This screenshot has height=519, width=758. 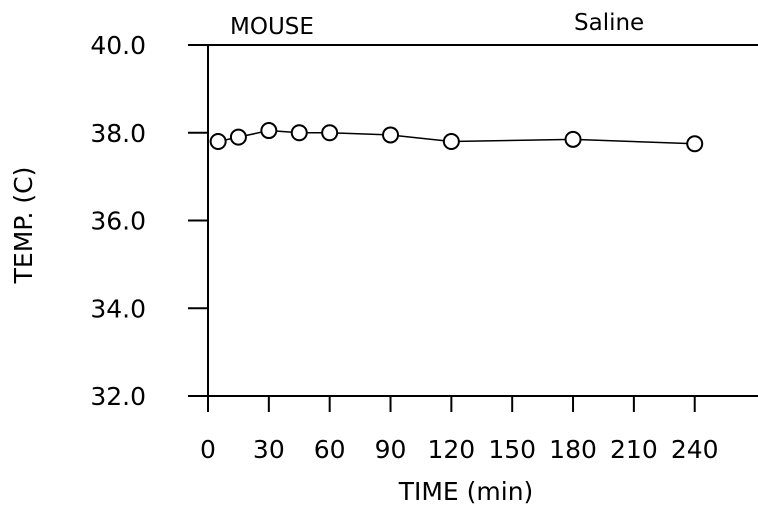 What do you see at coordinates (118, 396) in the screenshot?
I see `y-tick-label: 32.0` at bounding box center [118, 396].